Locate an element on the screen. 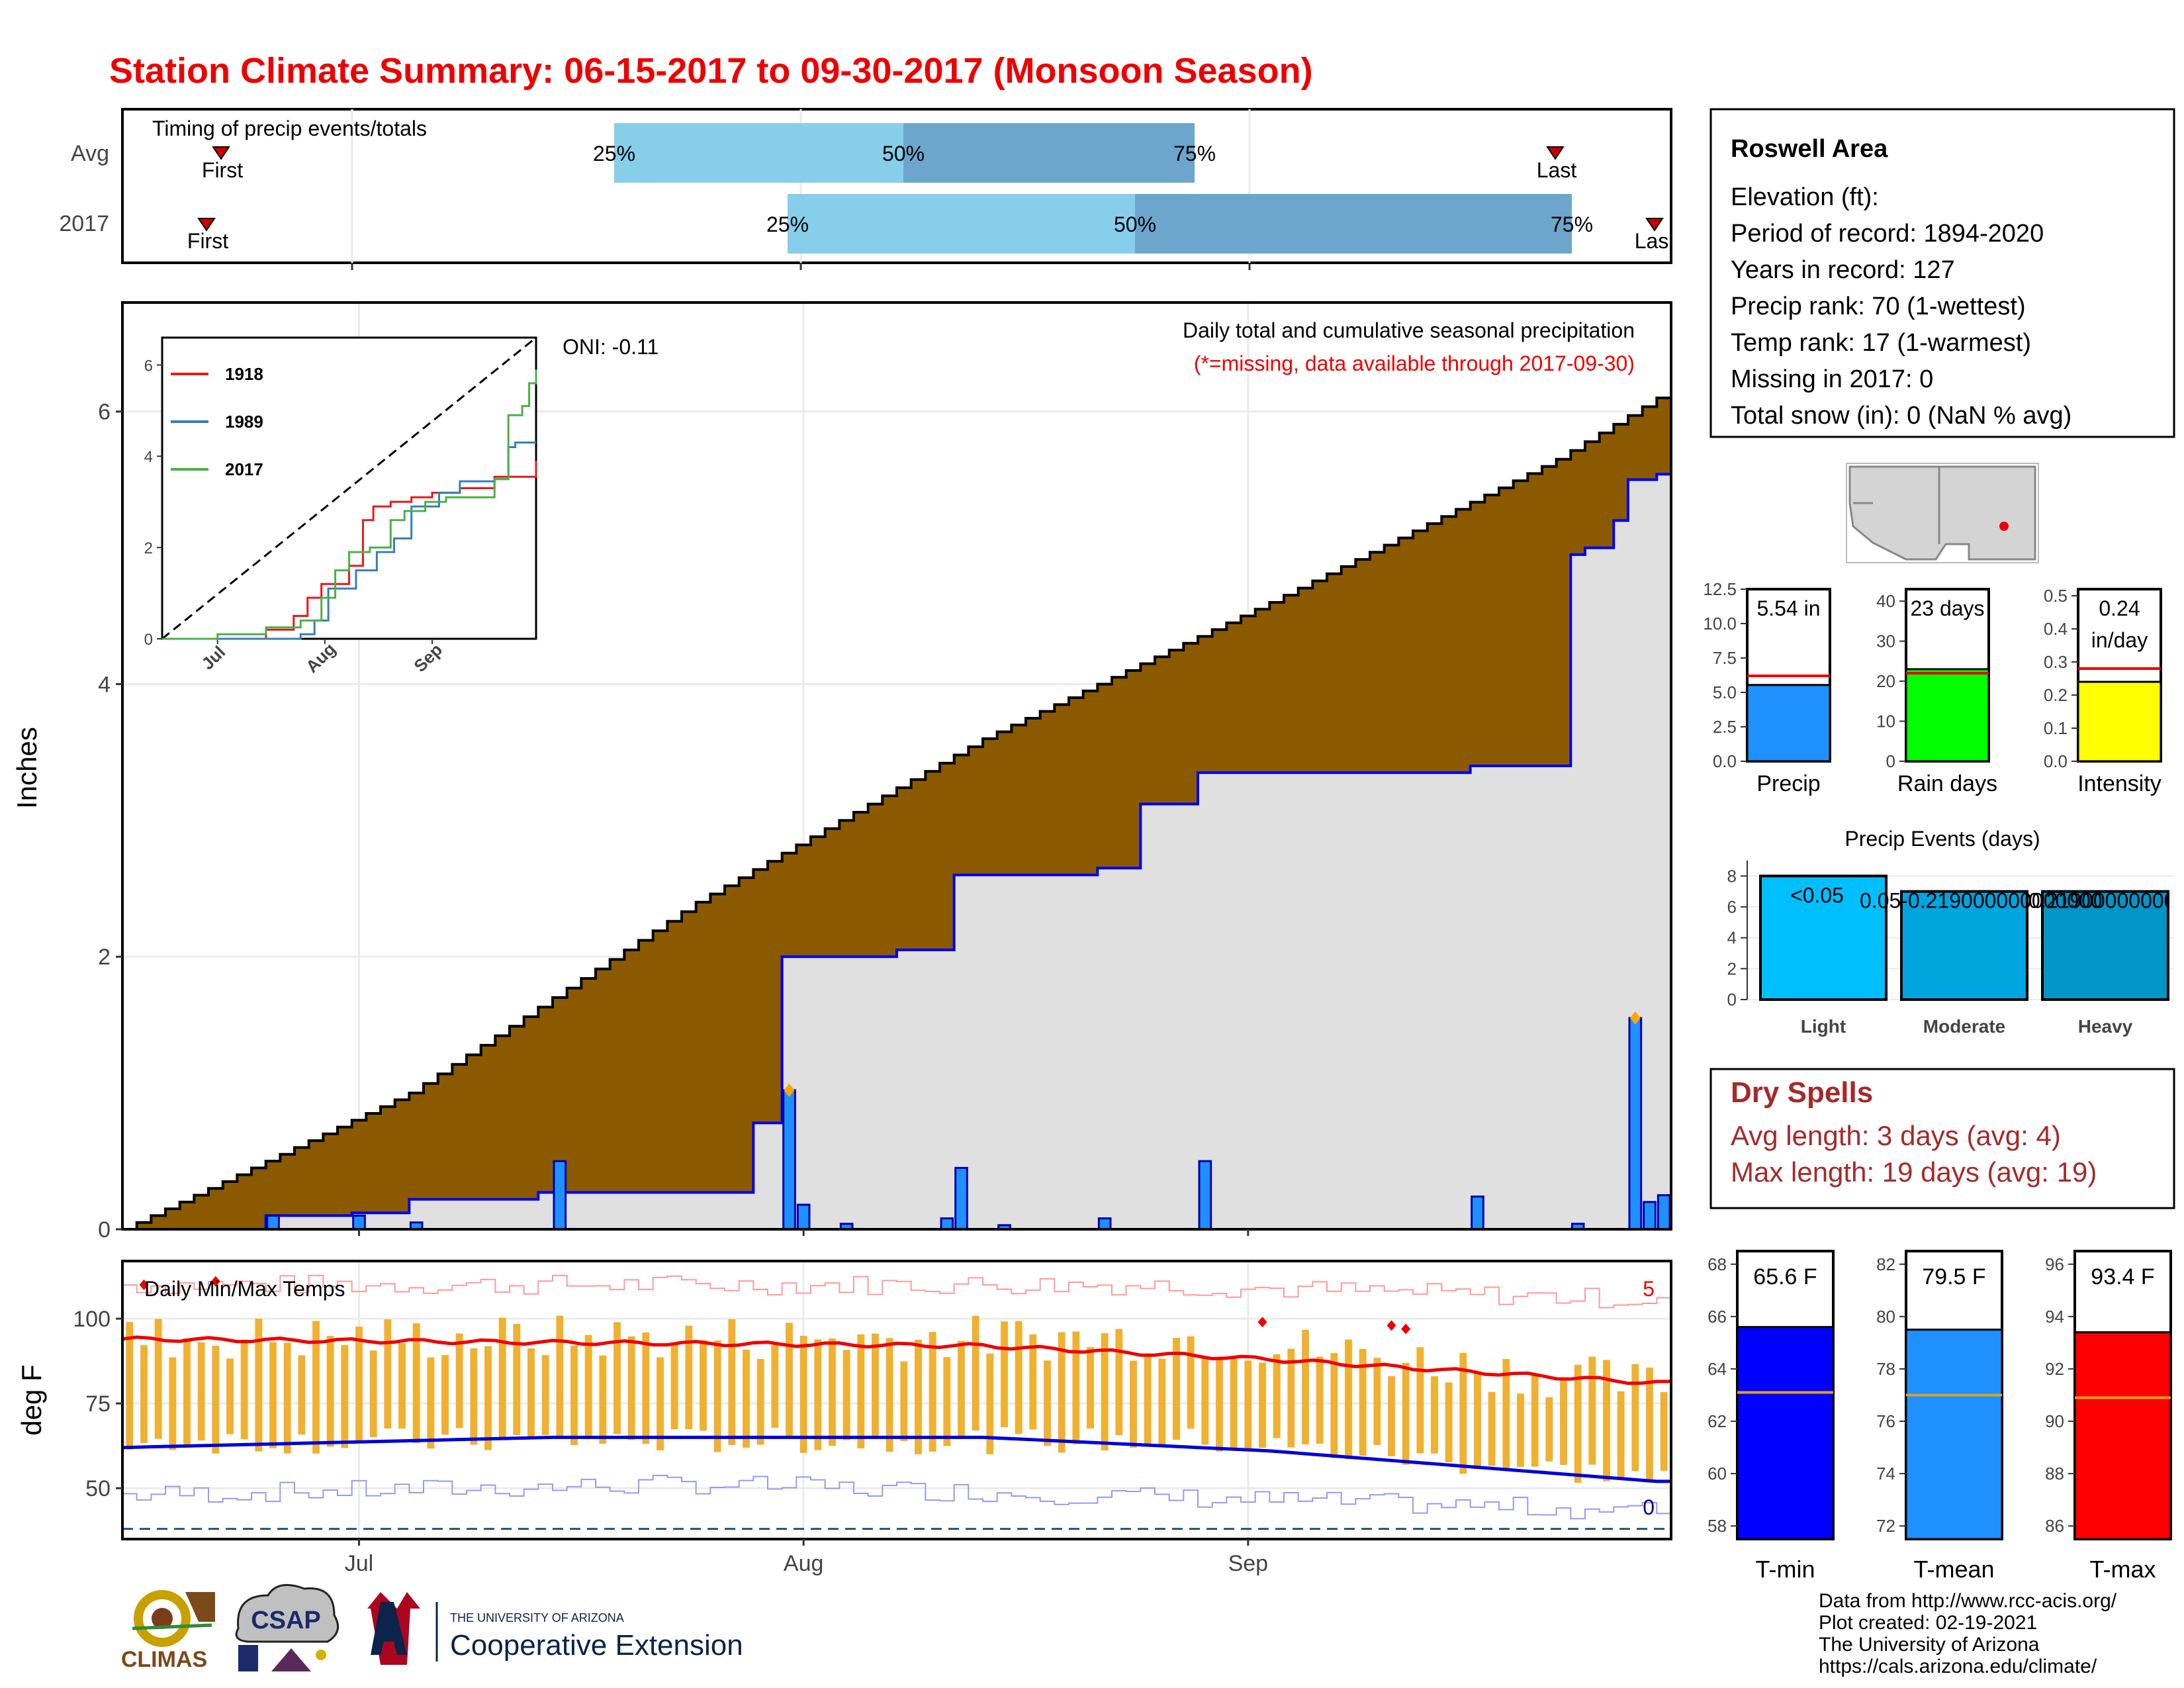 This screenshot has width=2184, height=1688. info-line: Period of record: 1894-2020 is located at coordinates (1888, 234).